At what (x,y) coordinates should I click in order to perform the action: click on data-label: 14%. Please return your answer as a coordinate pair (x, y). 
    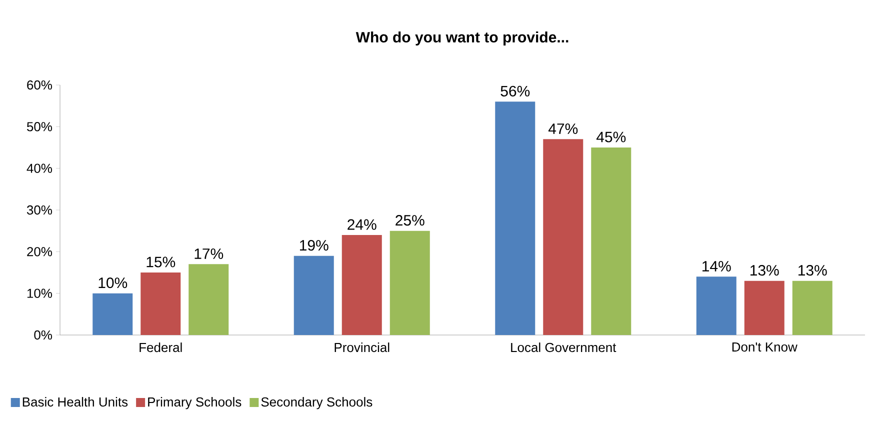
    Looking at the image, I should click on (716, 266).